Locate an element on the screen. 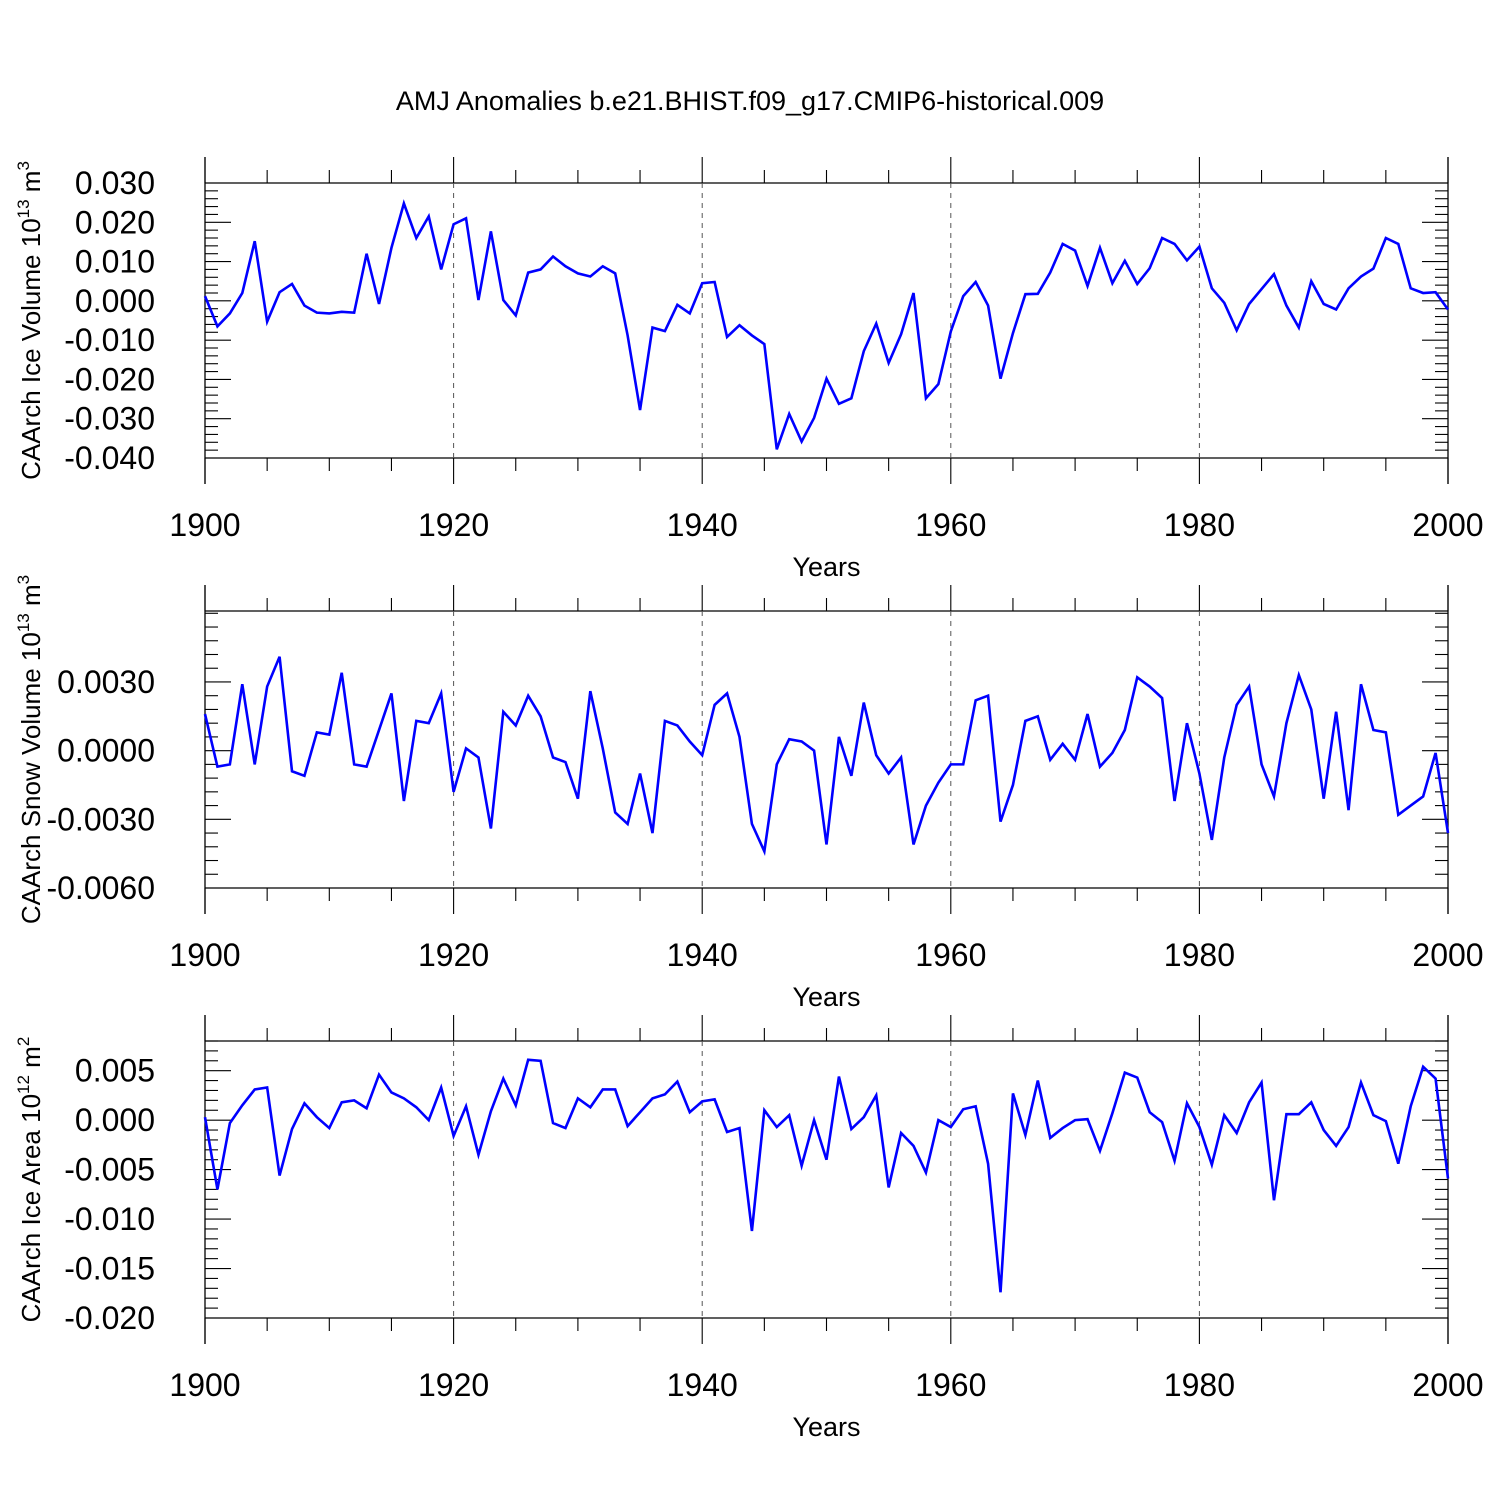  snow-volume-ylabel: CAArch Snow Volume 1013 m3 is located at coordinates (30, 749).